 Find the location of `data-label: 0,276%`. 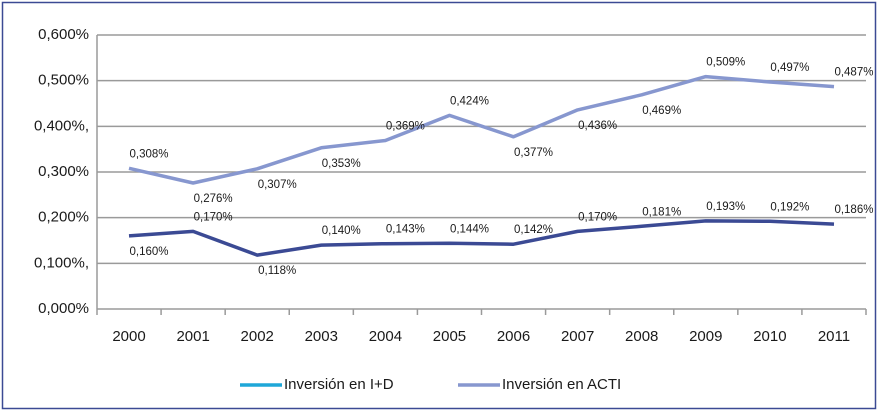

data-label: 0,276% is located at coordinates (213, 199).